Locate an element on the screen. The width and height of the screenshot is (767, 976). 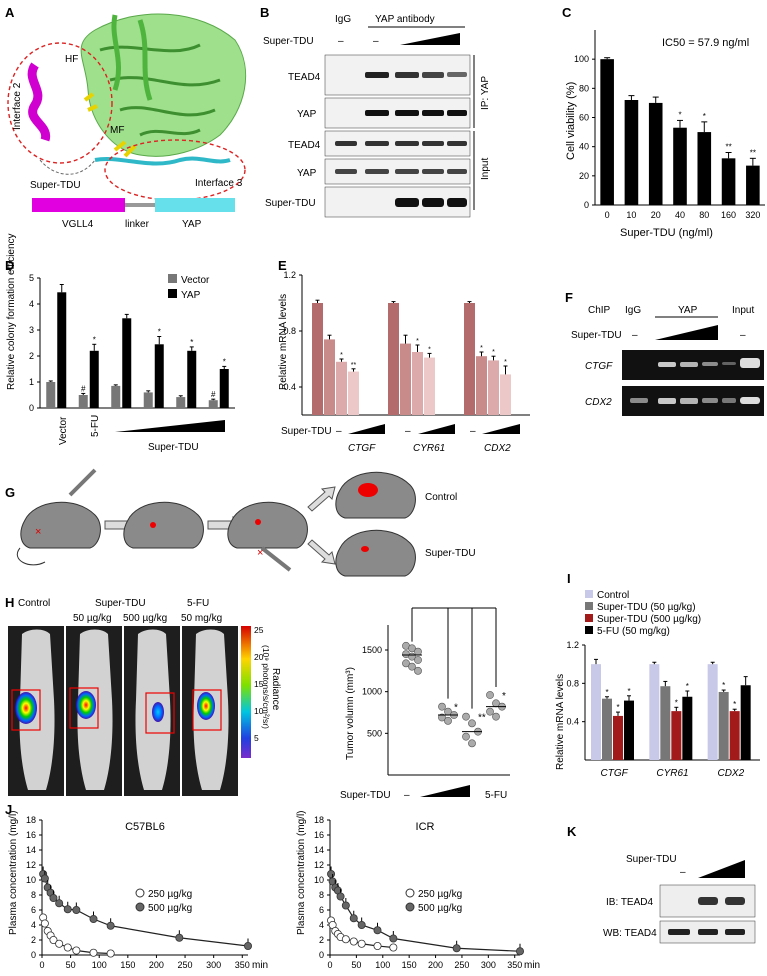
protein-helices is located at coordinates (132, 57).